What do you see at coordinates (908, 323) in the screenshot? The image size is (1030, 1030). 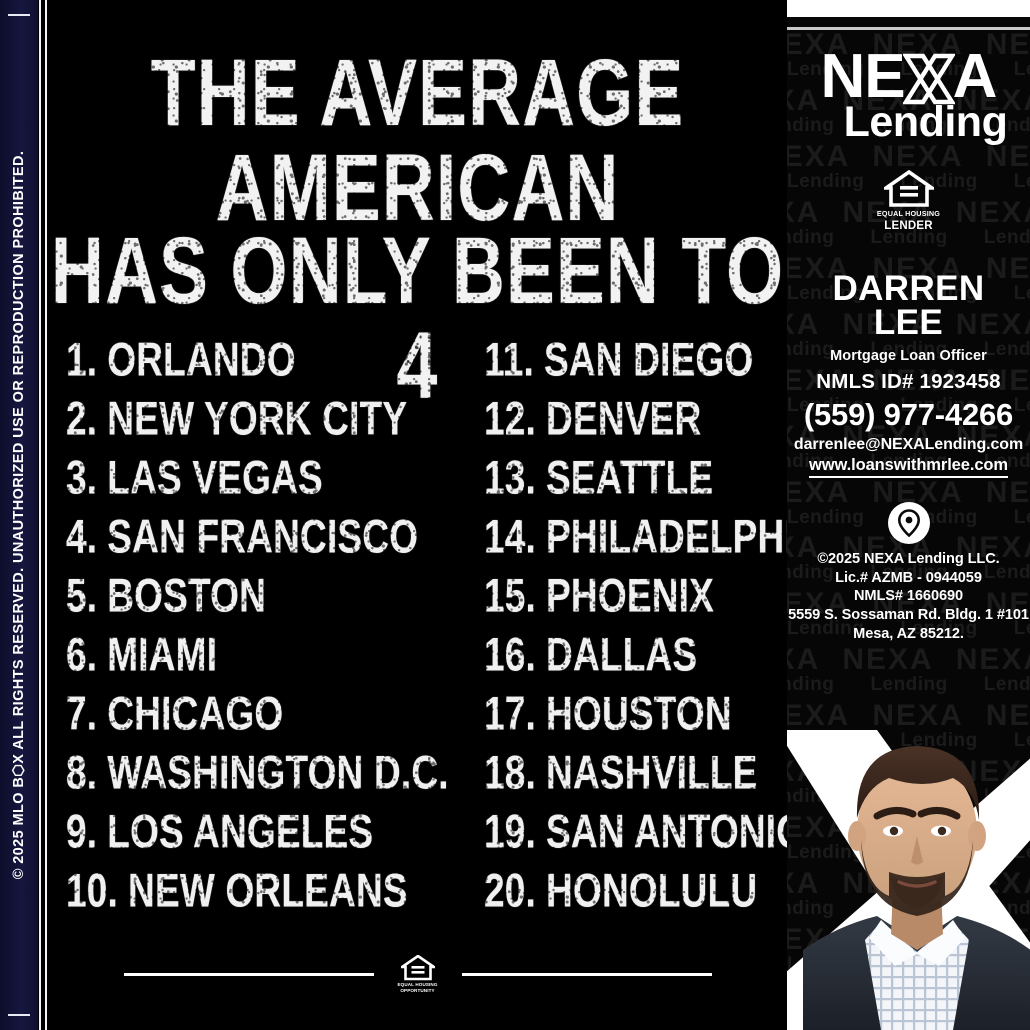 I see `agent-last-name: LEE` at bounding box center [908, 323].